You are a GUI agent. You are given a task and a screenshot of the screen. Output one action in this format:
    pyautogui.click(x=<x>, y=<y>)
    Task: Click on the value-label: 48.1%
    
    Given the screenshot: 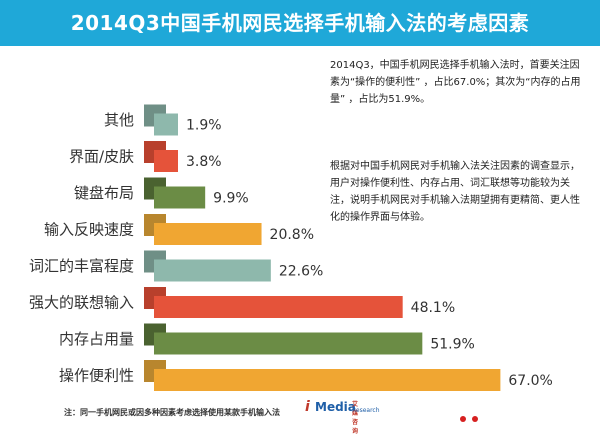 What is the action you would take?
    pyautogui.click(x=433, y=308)
    